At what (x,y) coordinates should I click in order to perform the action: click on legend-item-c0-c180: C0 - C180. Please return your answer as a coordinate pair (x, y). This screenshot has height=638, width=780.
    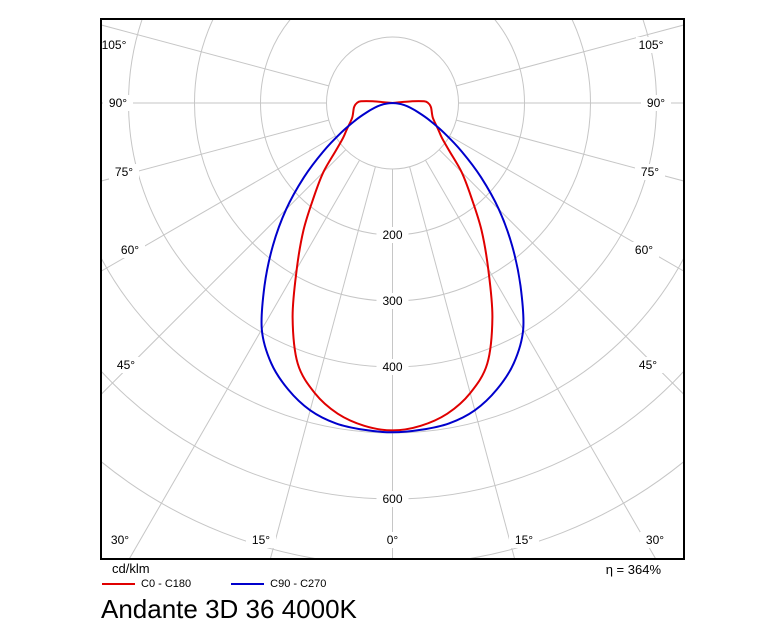
    Looking at the image, I should click on (146, 584).